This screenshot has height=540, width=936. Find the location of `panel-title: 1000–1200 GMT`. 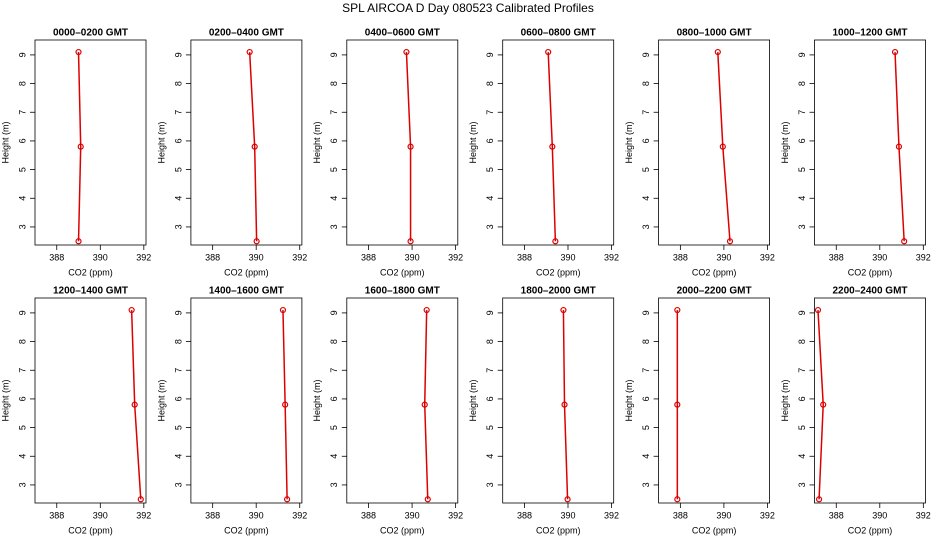

panel-title: 1000–1200 GMT is located at coordinates (869, 33).